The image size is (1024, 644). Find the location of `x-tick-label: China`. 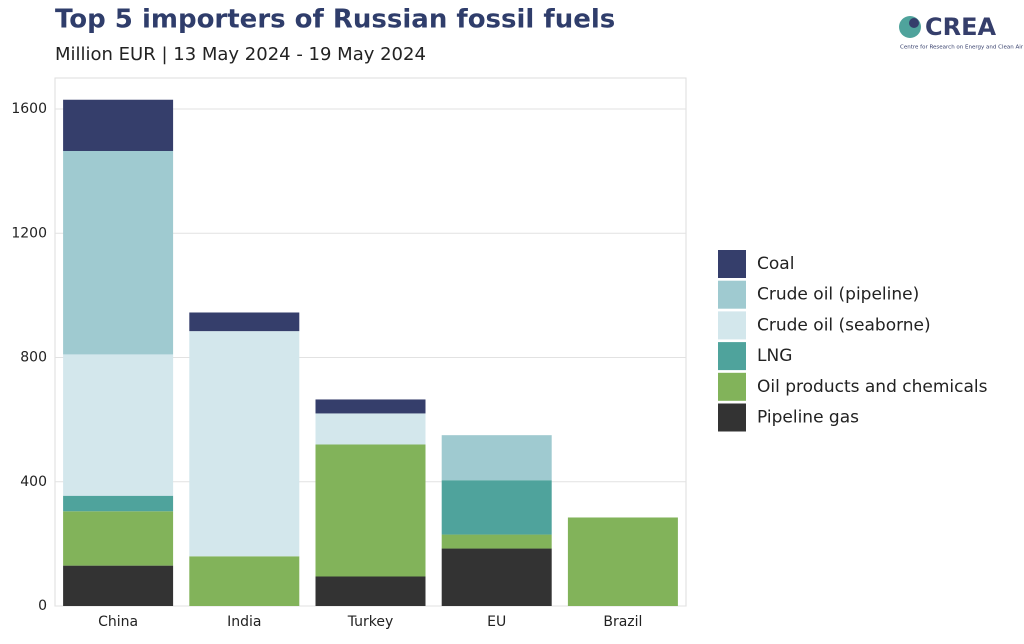

x-tick-label: China is located at coordinates (118, 622).